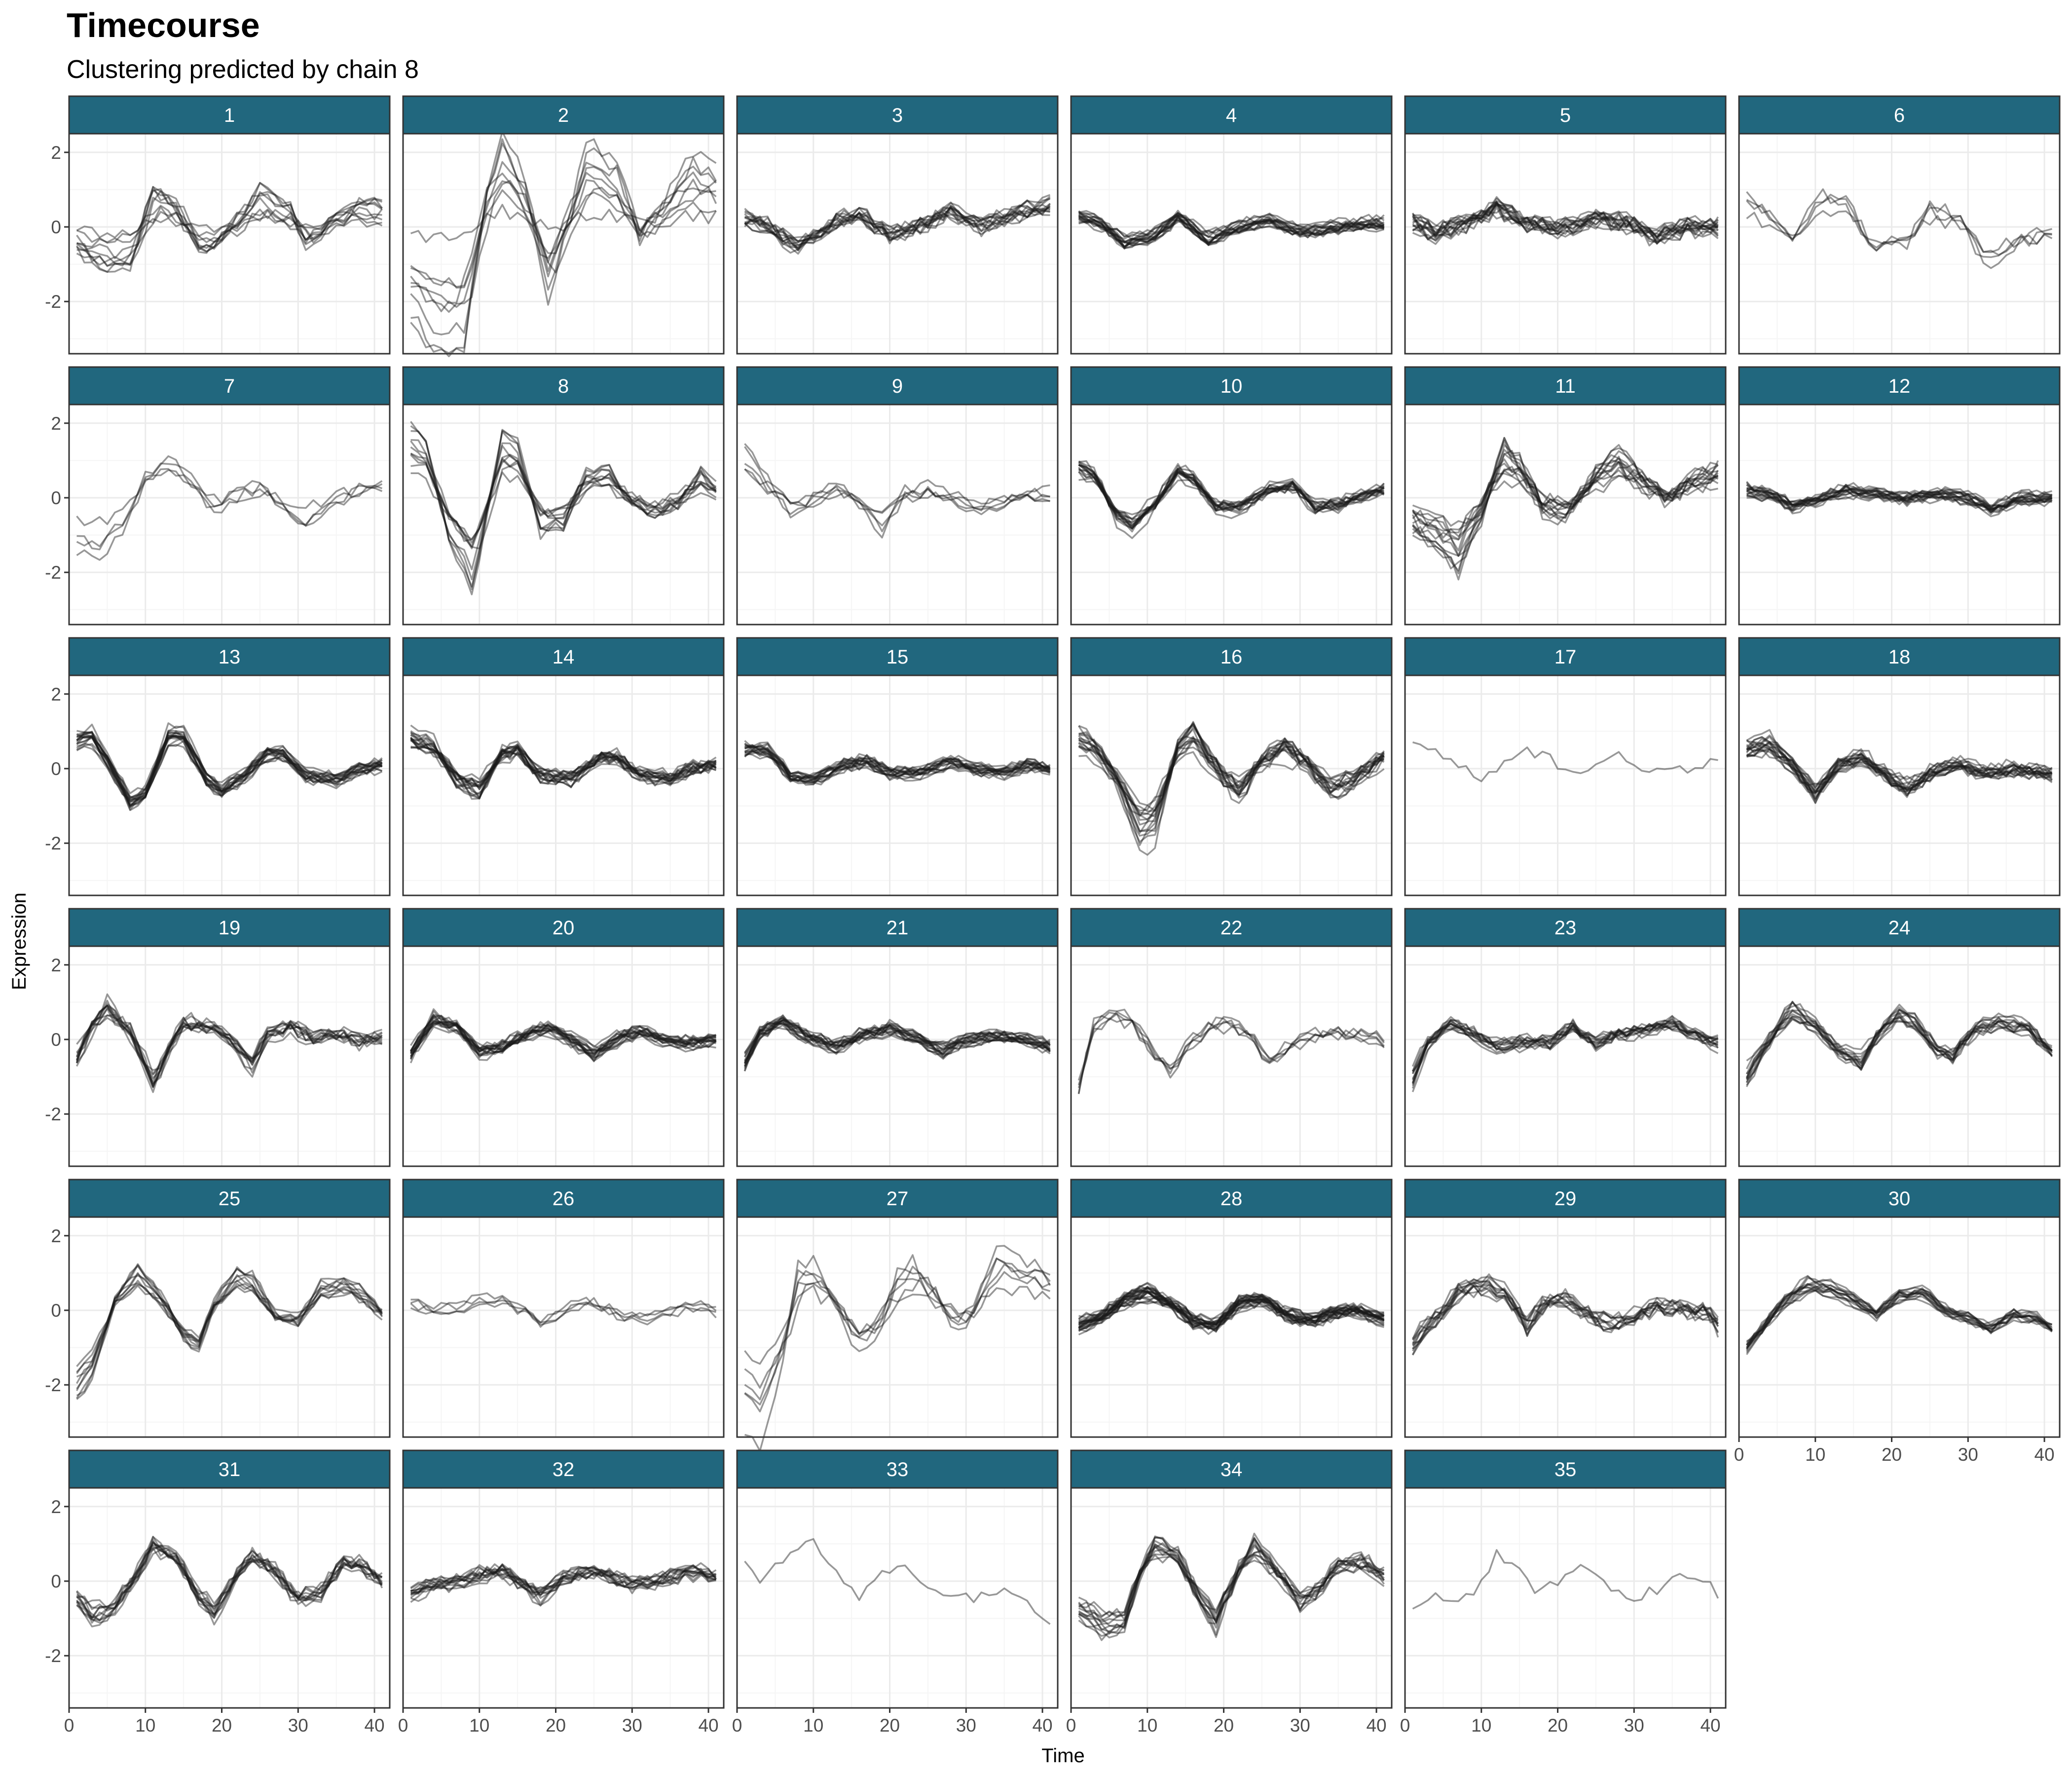  I want to click on y-tick-label: 0, so click(56, 1040).